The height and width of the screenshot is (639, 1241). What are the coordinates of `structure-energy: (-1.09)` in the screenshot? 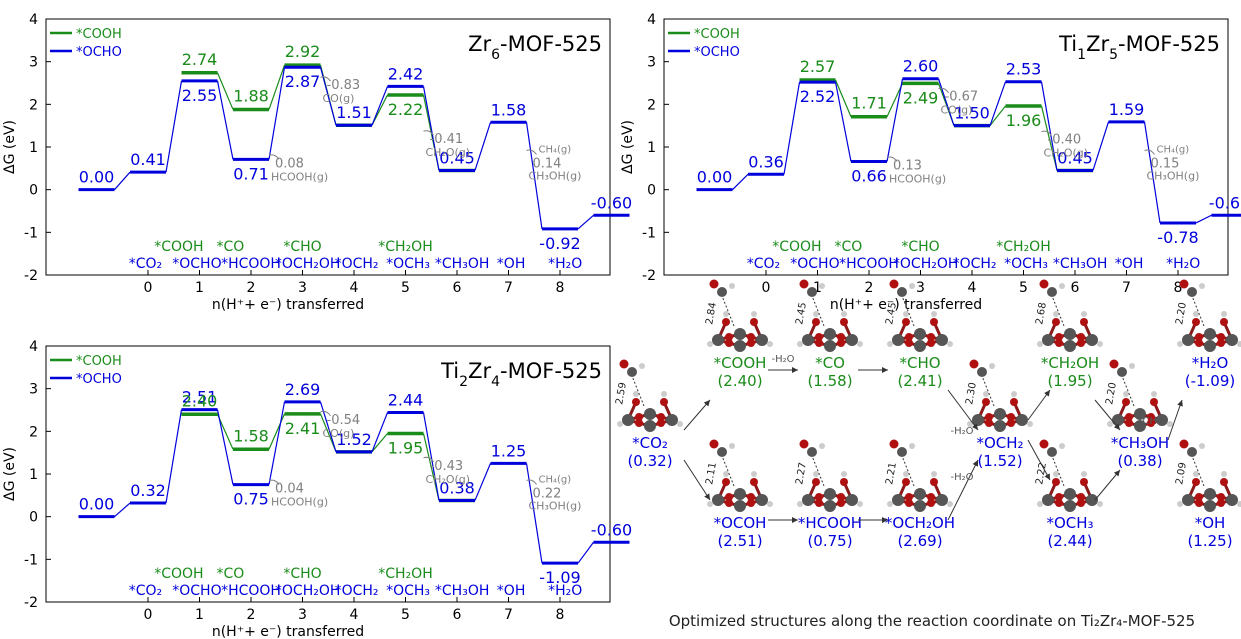 It's located at (1210, 381).